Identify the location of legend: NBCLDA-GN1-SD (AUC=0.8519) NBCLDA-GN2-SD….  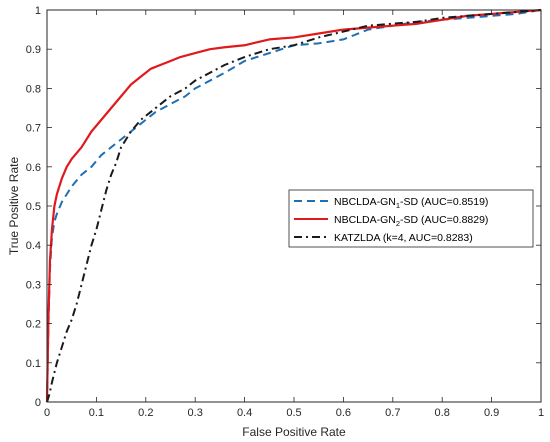
(411, 218).